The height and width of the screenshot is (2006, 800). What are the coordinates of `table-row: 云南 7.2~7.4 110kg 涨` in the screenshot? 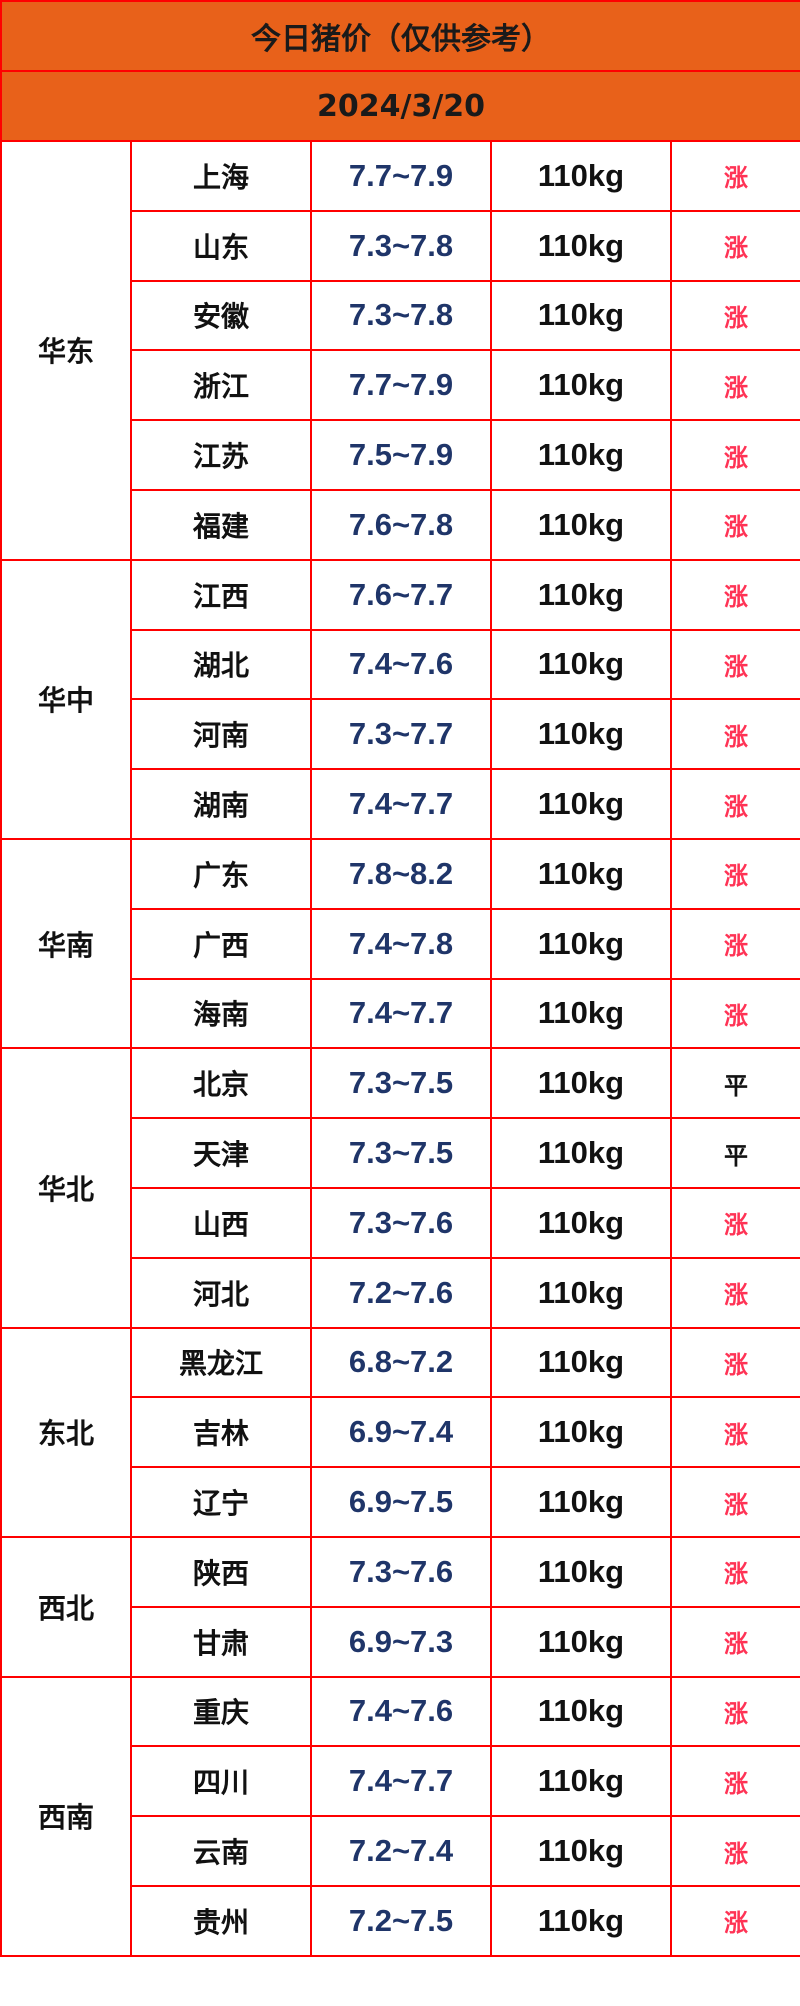 It's located at (400, 1851).